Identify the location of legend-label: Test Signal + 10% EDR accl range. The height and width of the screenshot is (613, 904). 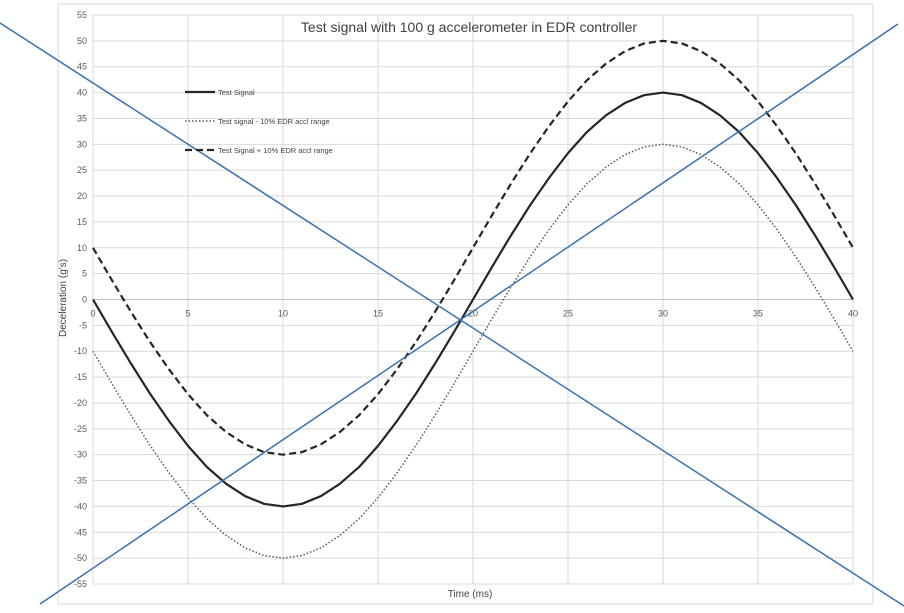
(275, 150).